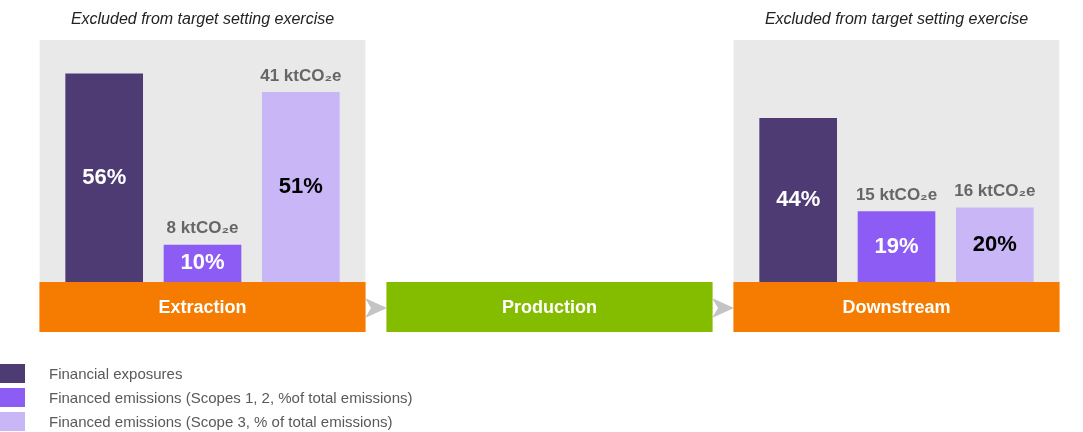 Image resolution: width=1083 pixels, height=432 pixels. I want to click on annotation: 16 ktCO₂e, so click(995, 191).